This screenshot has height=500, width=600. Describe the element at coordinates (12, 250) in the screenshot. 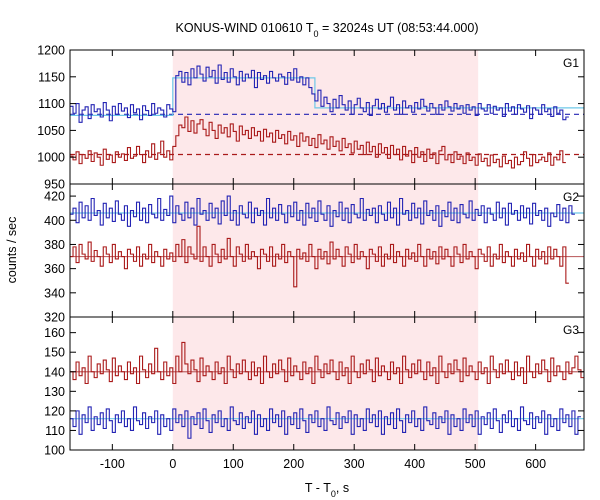

I see `y-axis-label: counts / sec` at that location.